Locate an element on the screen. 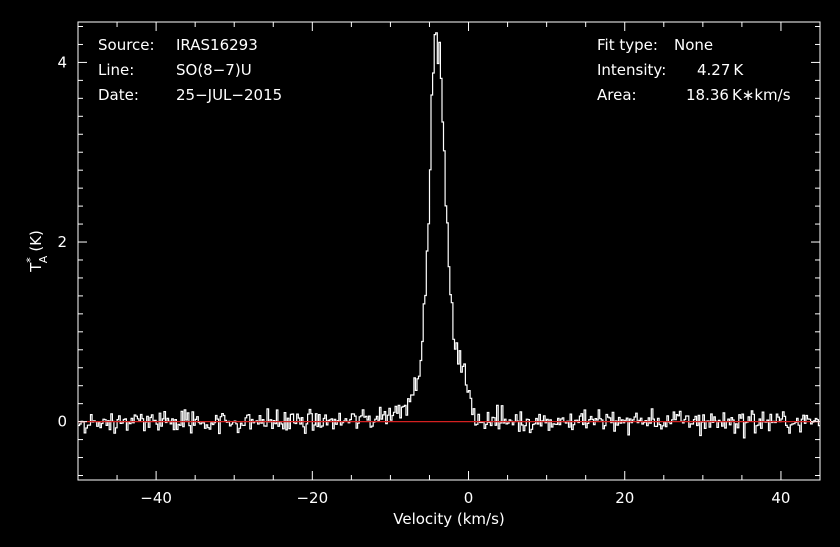 The height and width of the screenshot is (547, 840). x-tick-label: 20 is located at coordinates (624, 498).